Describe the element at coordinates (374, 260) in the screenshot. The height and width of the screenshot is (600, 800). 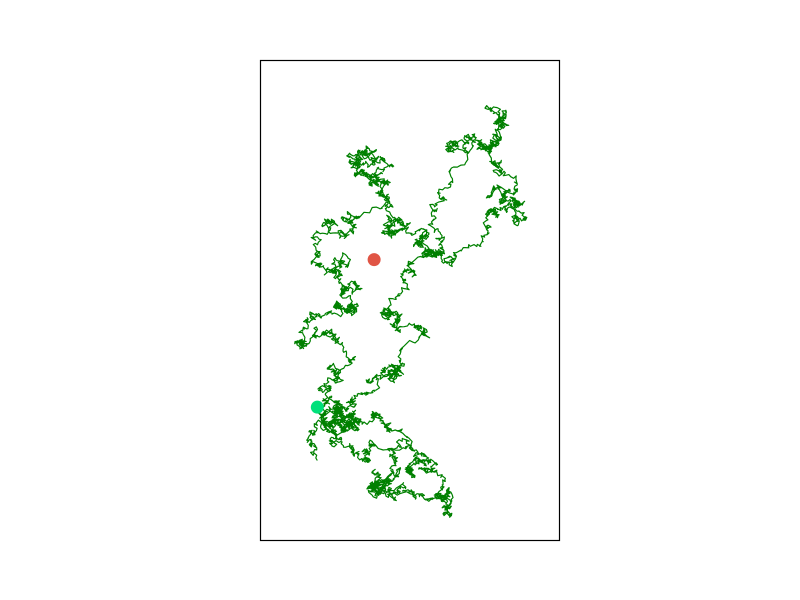
I see `end-point-marker` at that location.